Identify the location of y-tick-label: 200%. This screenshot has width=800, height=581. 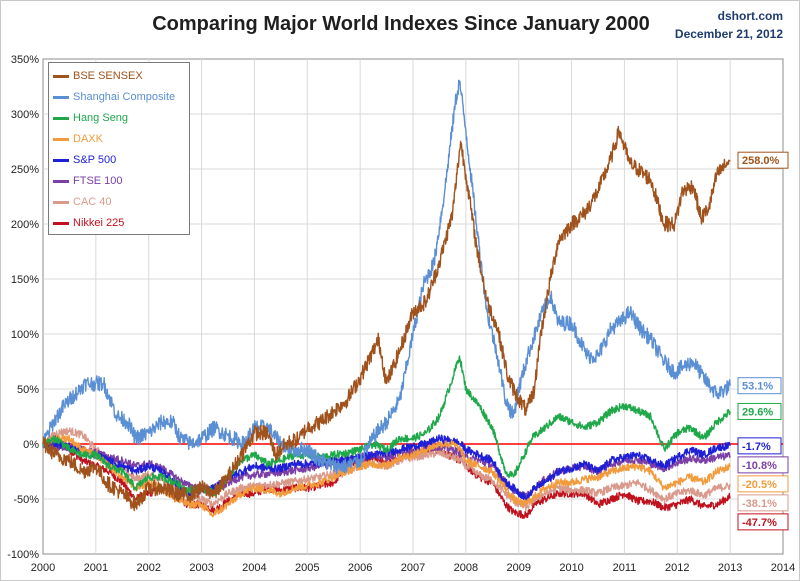
(25, 225).